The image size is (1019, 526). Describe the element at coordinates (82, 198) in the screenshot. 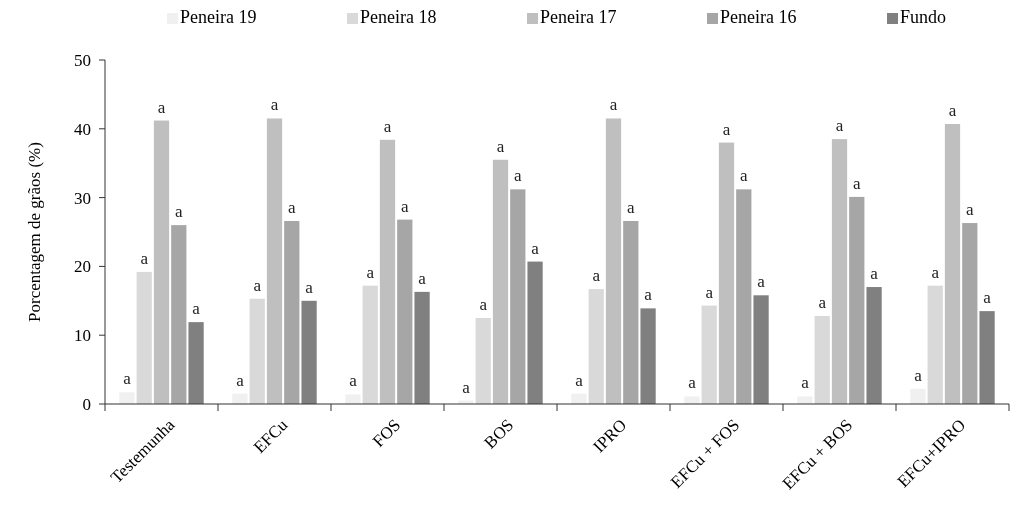

I see `y-tick-label: 30` at that location.